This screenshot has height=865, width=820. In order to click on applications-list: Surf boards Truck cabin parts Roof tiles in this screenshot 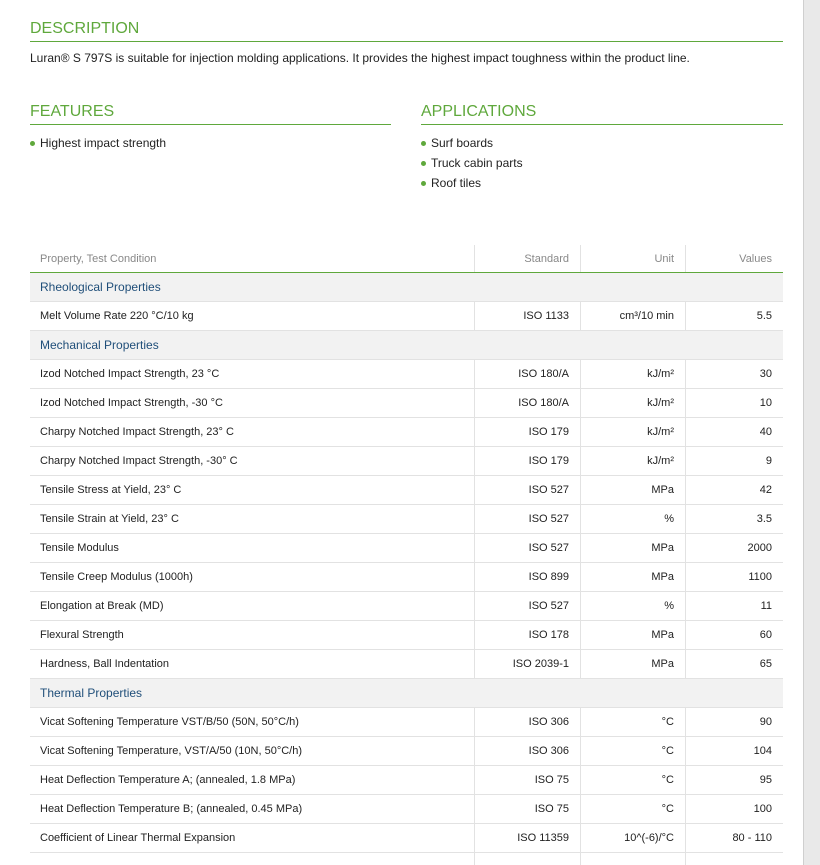, I will do `click(472, 165)`.